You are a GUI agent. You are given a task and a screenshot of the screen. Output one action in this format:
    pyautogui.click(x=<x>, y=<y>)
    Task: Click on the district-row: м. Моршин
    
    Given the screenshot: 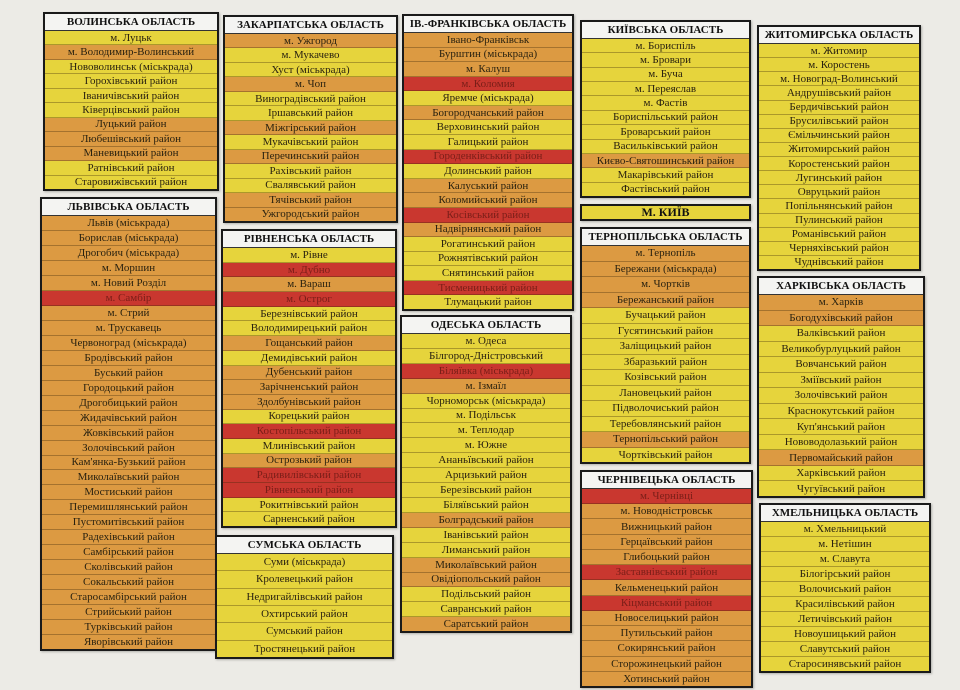 What is the action you would take?
    pyautogui.click(x=128, y=268)
    